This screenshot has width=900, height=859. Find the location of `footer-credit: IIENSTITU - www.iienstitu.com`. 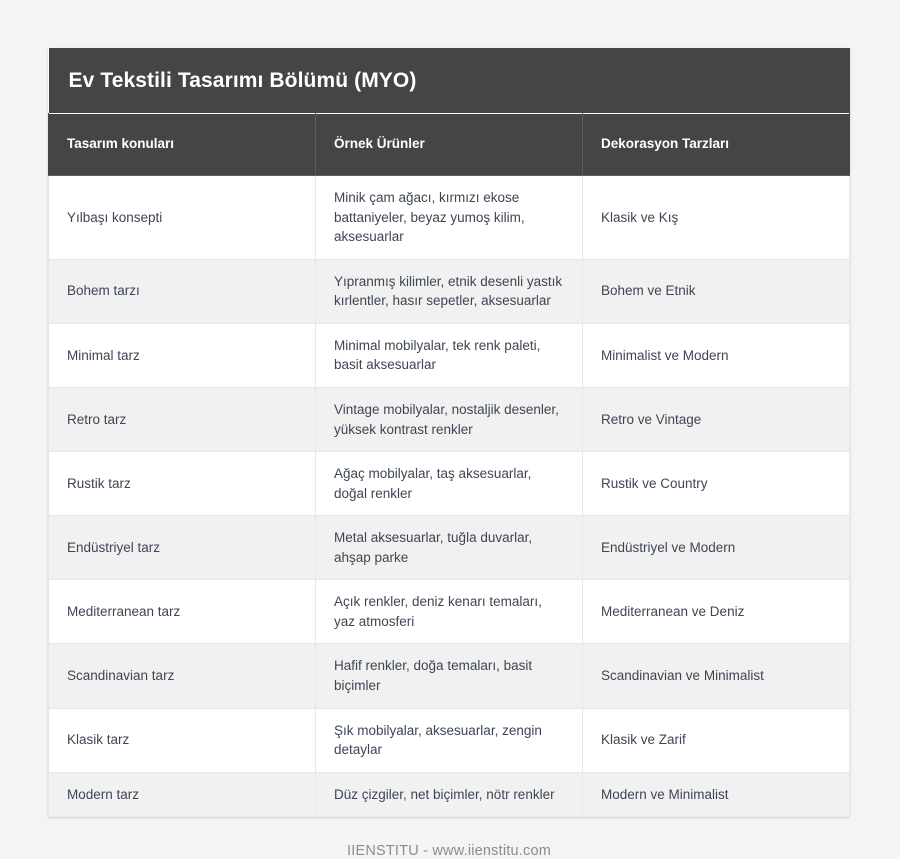

footer-credit: IIENSTITU - www.iienstitu.com is located at coordinates (449, 851).